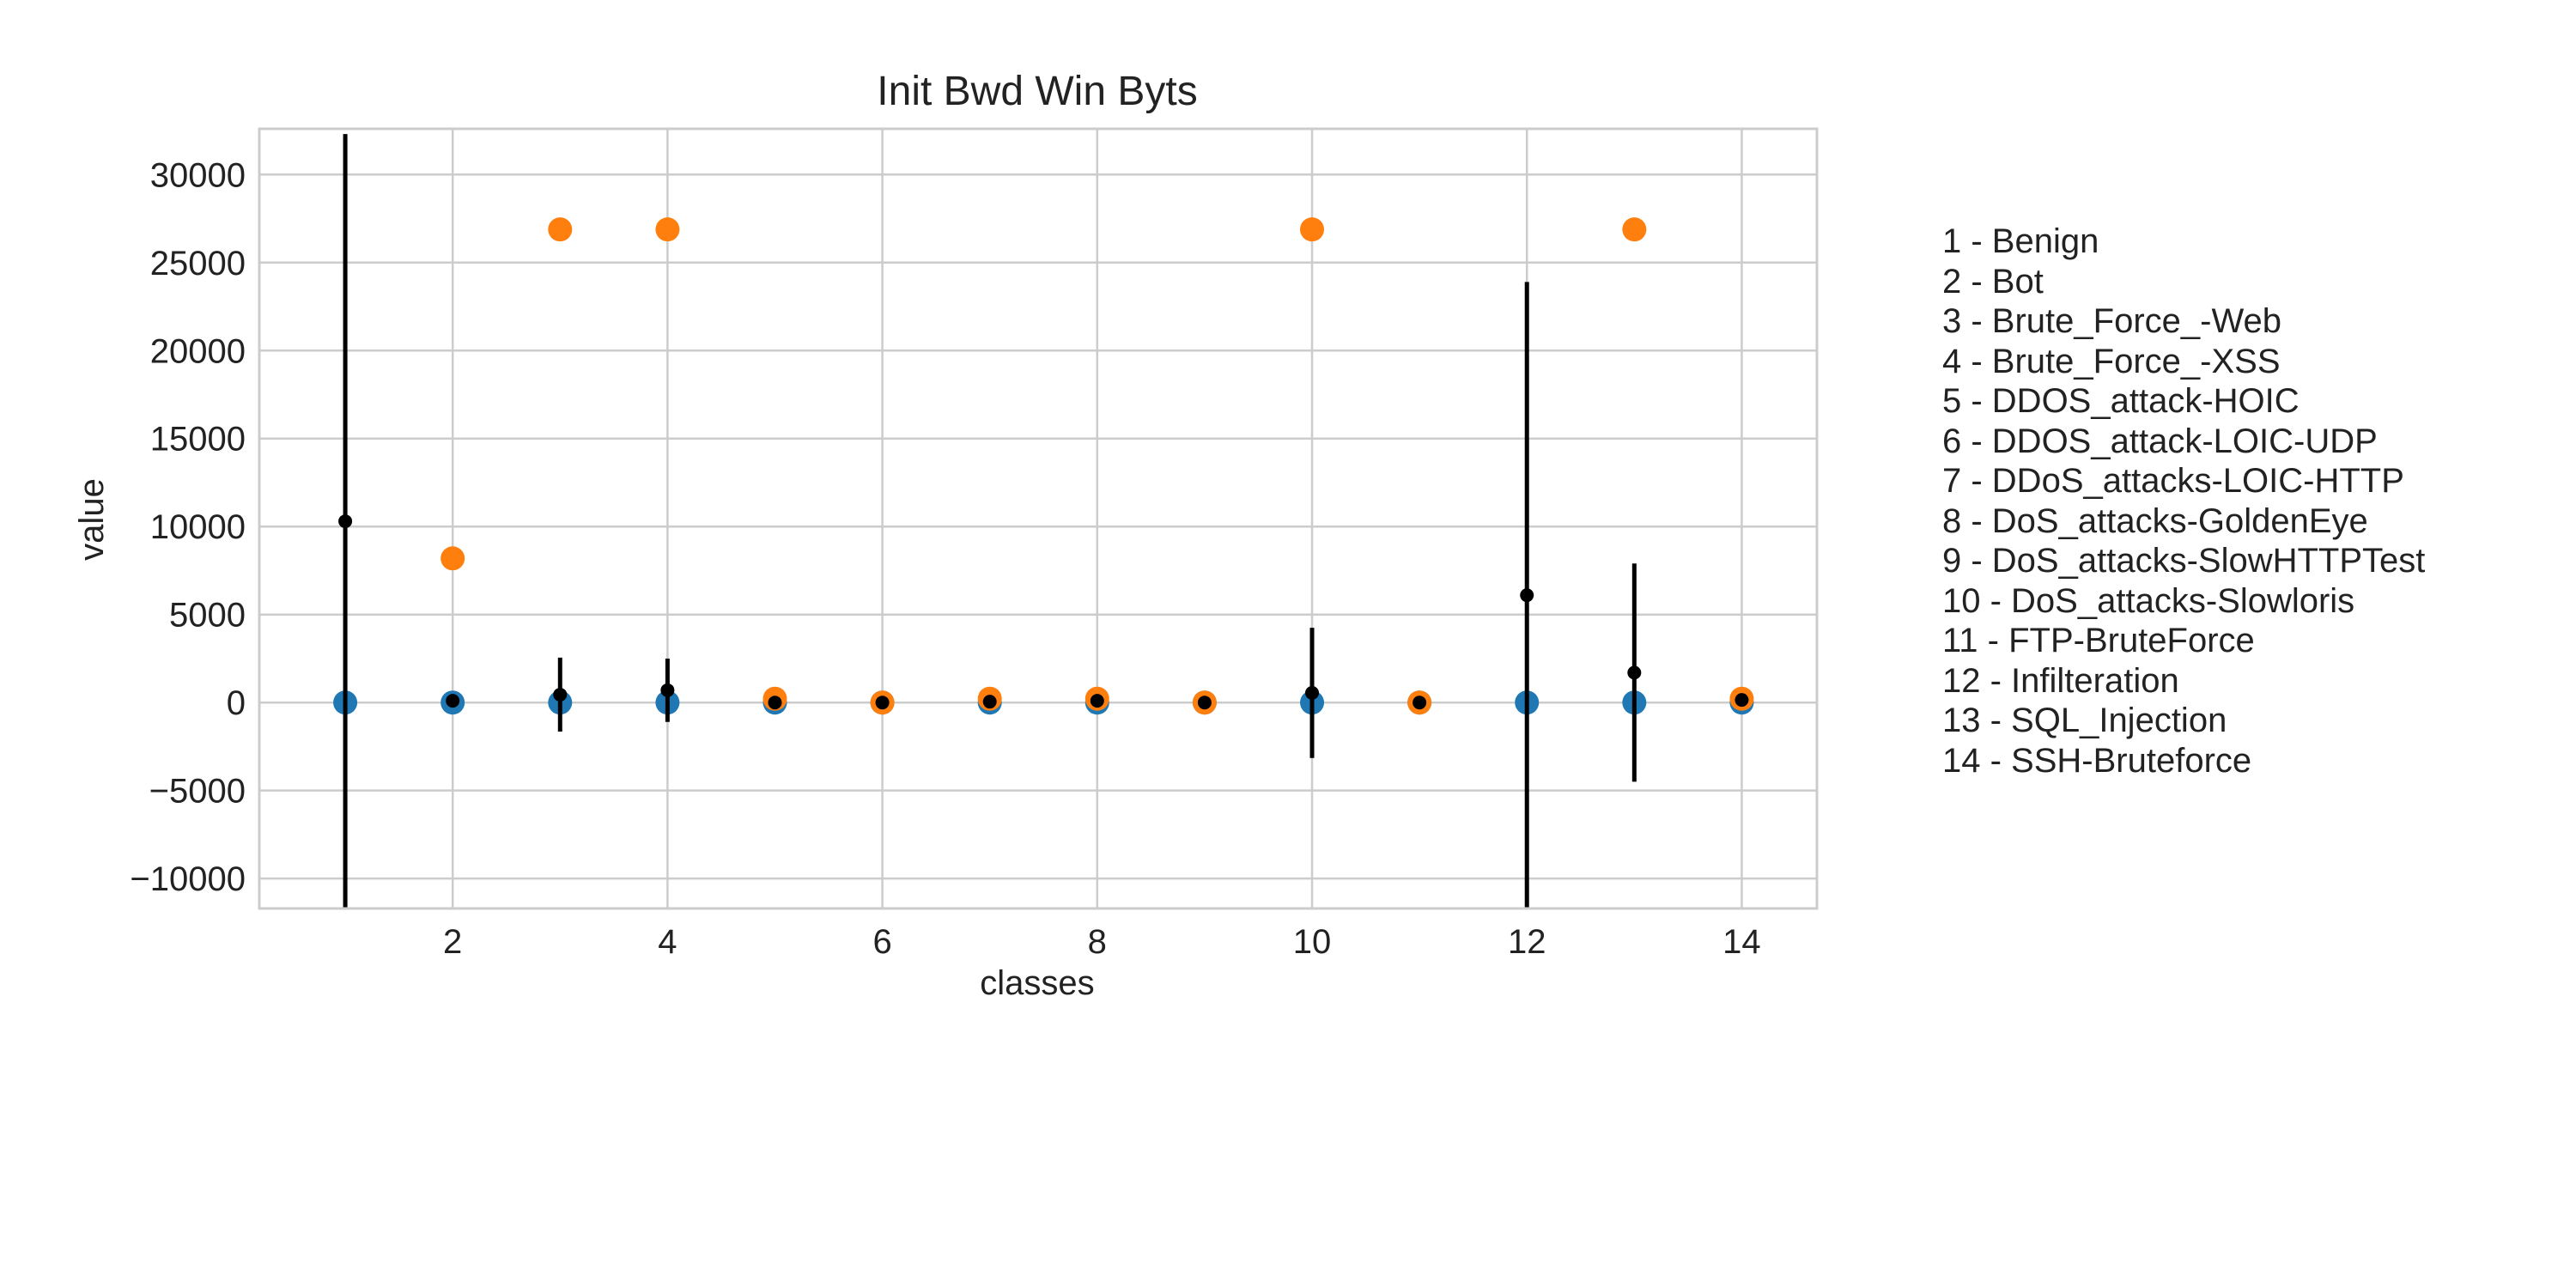 This screenshot has height=1288, width=2576. I want to click on y-tick-label: 5000, so click(207, 616).